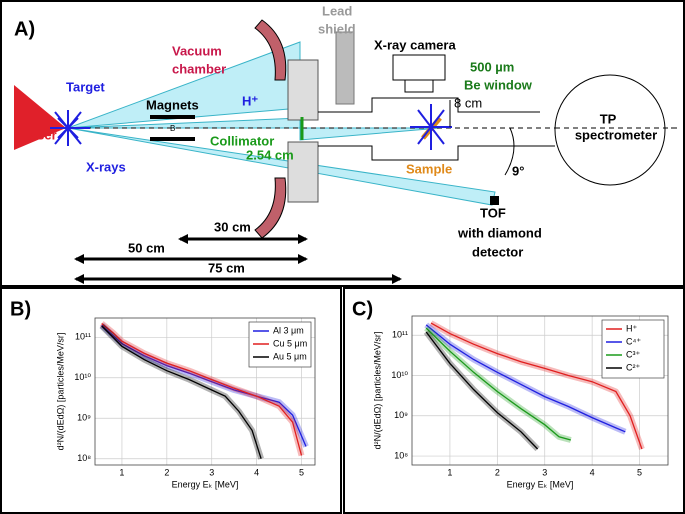 The width and height of the screenshot is (685, 514). I want to click on lead-shield, so click(345, 68).